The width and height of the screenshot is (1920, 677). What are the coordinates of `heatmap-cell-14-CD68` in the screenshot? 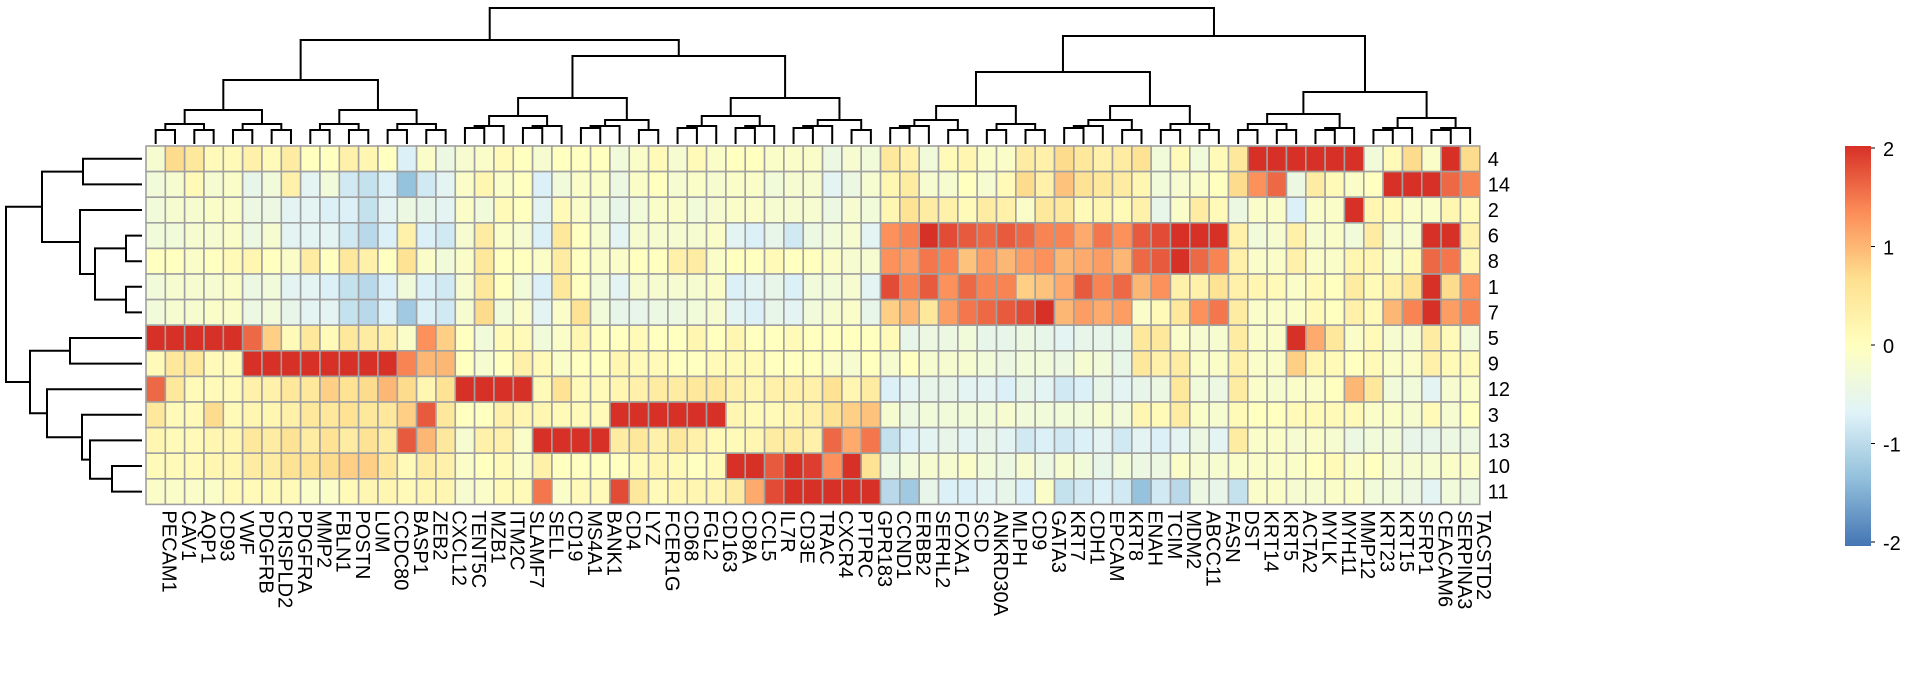 It's located at (678, 184).